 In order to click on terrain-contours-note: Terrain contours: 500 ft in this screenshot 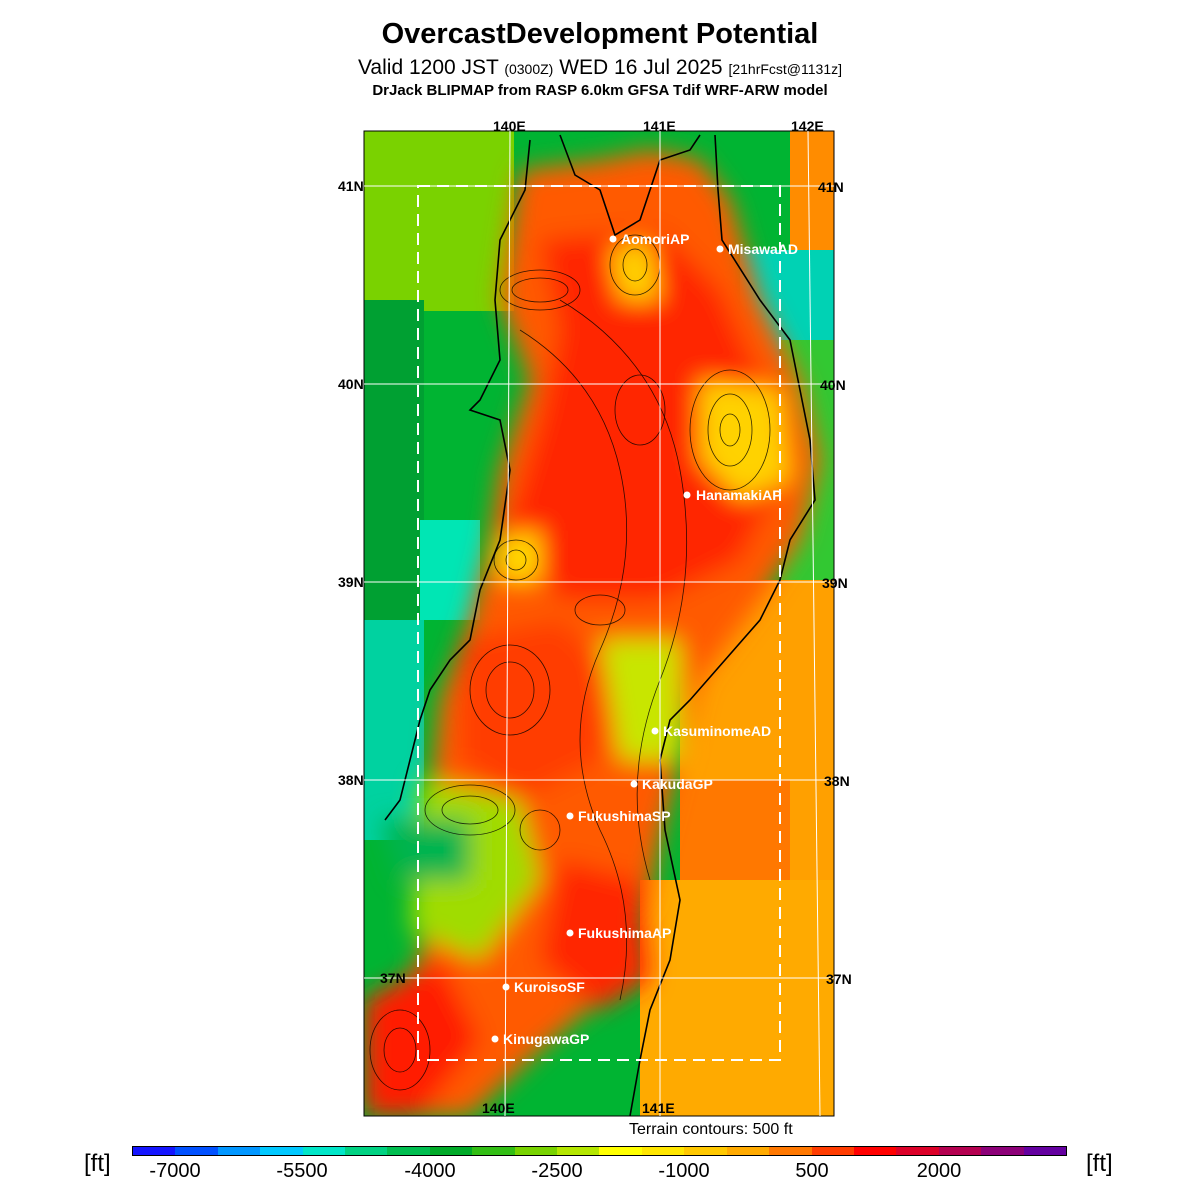, I will do `click(711, 1129)`.